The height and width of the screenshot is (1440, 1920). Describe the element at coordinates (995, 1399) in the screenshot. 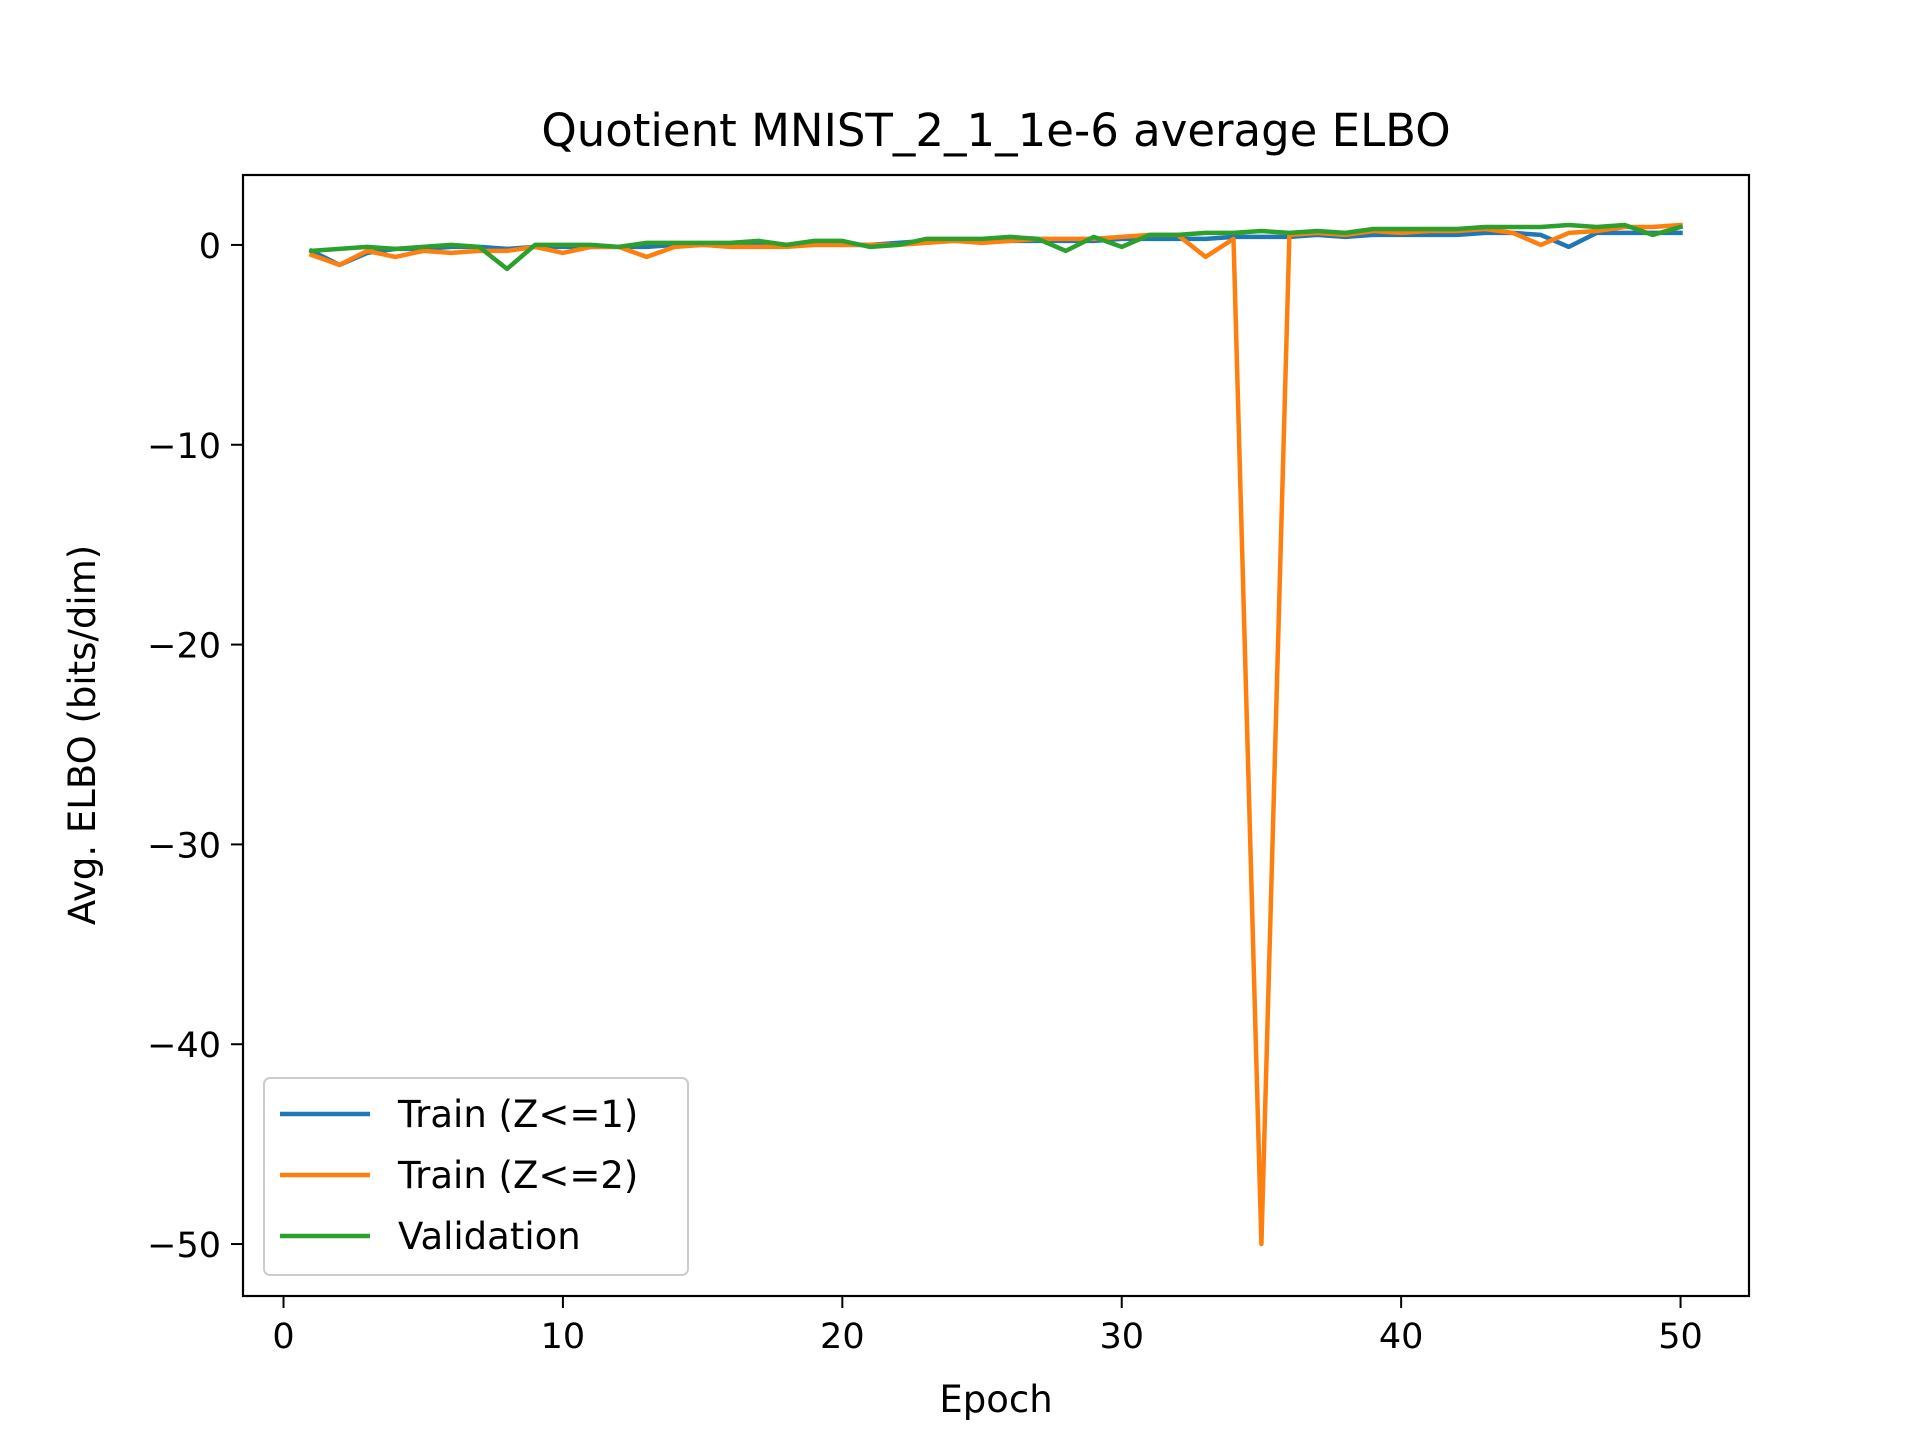

I see `x-axis-label: Epoch` at that location.